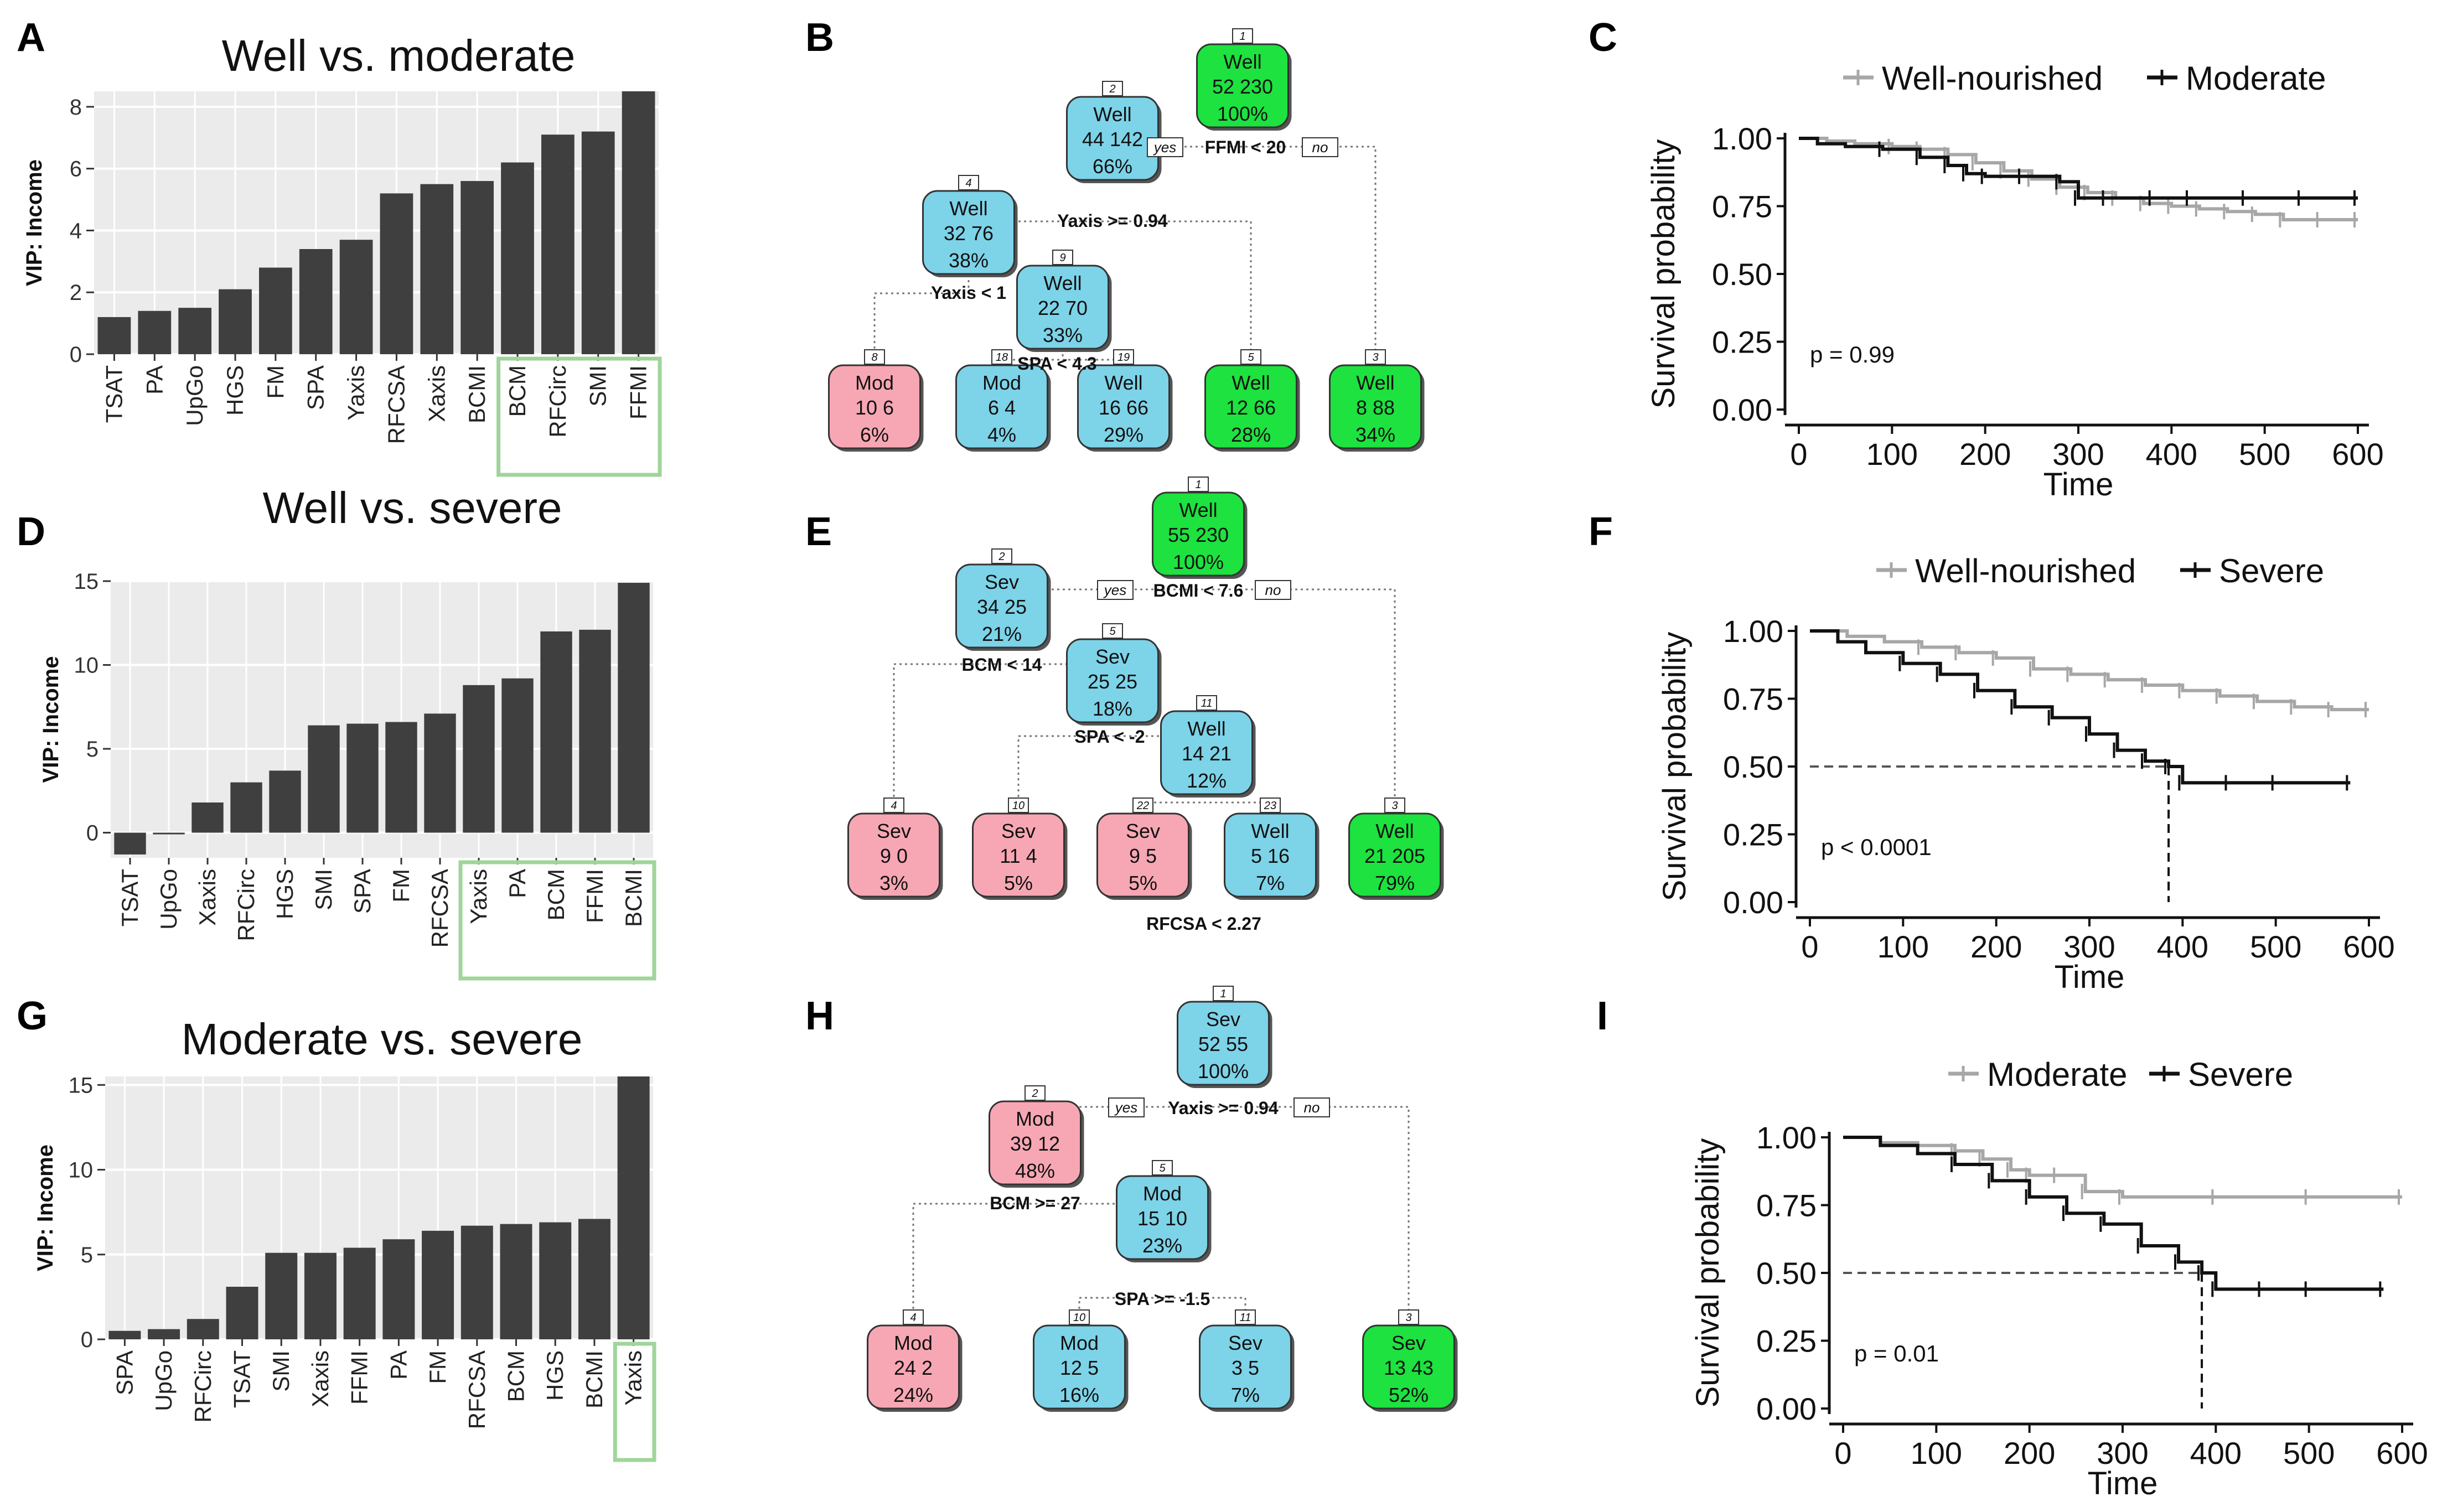 This screenshot has height=1512, width=2437. I want to click on node-number: 2, so click(1112, 89).